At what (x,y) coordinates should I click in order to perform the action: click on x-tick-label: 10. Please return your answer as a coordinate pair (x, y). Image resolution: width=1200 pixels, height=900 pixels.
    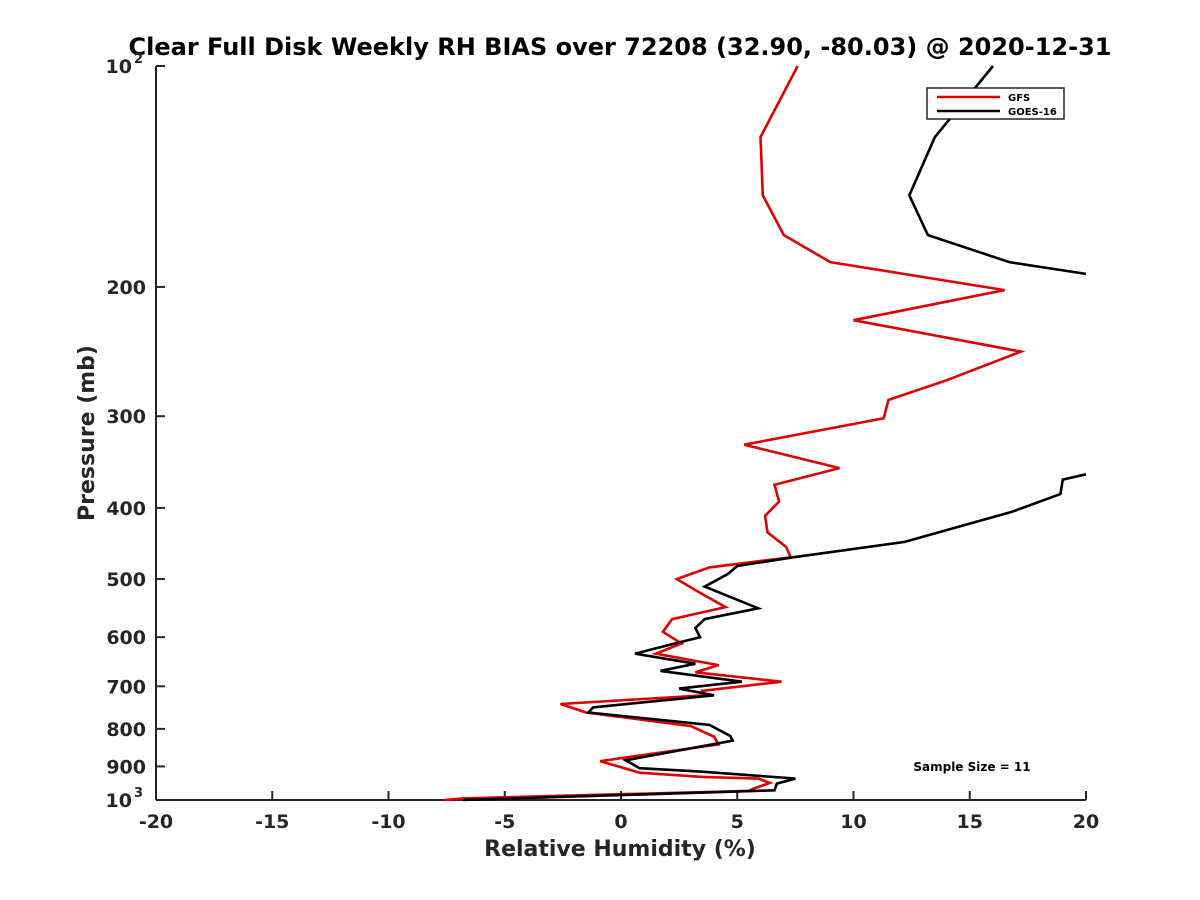
    Looking at the image, I should click on (853, 822).